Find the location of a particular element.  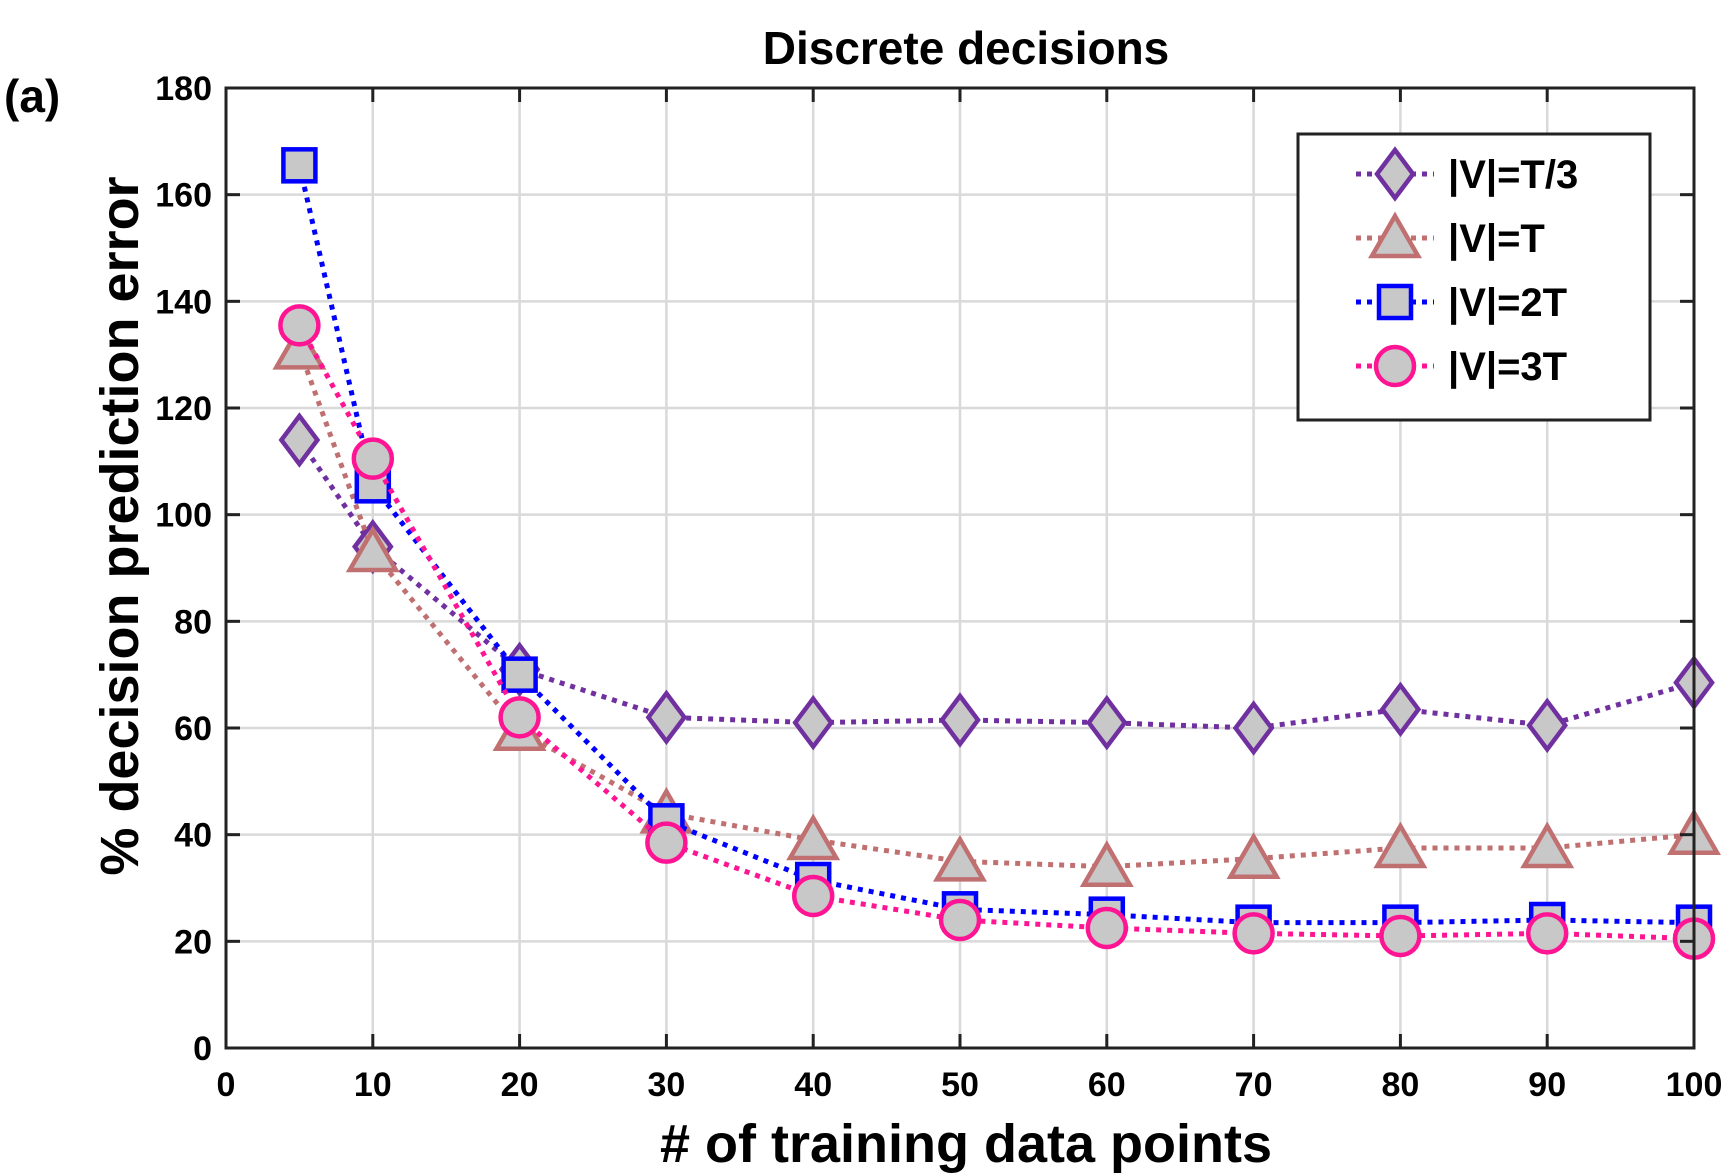

legend-entry-2: |V|=T is located at coordinates (1450, 236).